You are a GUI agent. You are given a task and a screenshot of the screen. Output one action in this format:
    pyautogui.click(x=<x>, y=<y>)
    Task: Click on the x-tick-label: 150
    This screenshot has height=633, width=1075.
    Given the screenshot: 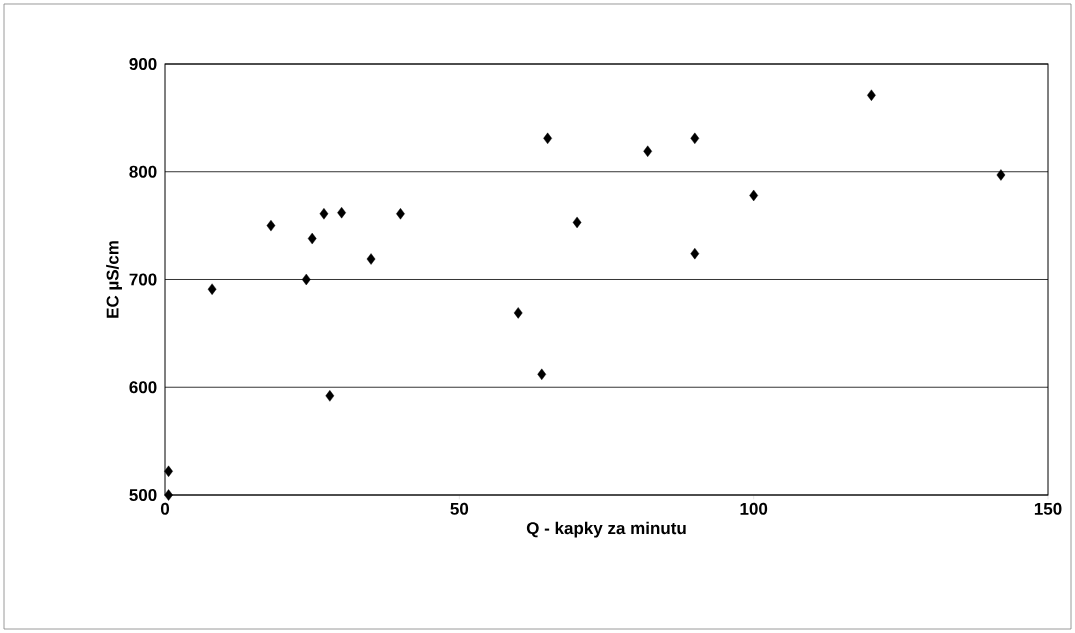 What is the action you would take?
    pyautogui.click(x=1048, y=508)
    